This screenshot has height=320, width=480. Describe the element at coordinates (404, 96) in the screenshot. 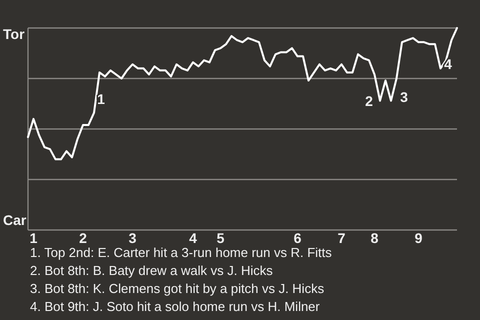

I see `annotation: 3` at that location.